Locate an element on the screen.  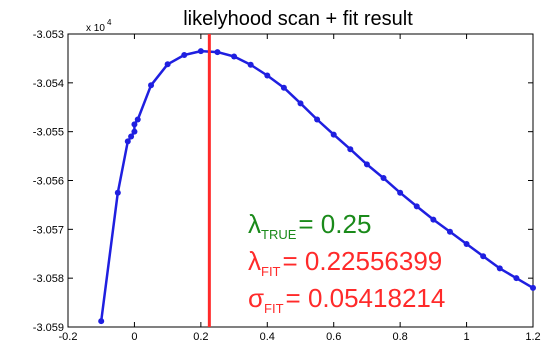
y-tick-label: -3.057 is located at coordinates (48, 230).